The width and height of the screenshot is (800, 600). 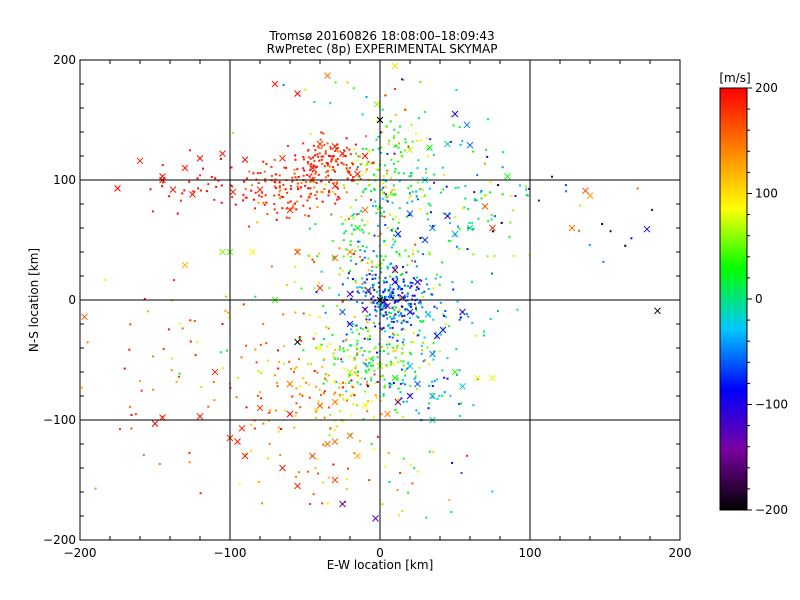 What do you see at coordinates (59, 540) in the screenshot?
I see `y-tick-label: −200` at bounding box center [59, 540].